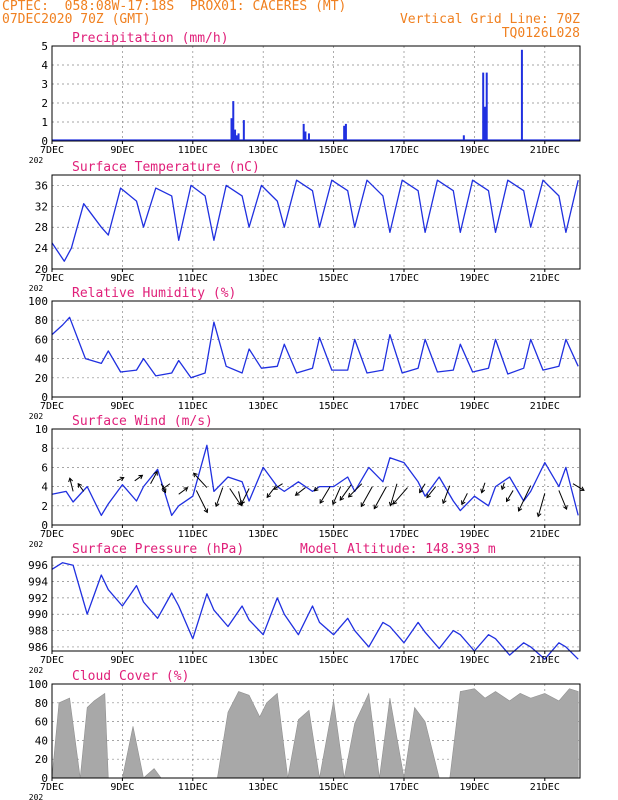  I want to click on y-tick-label: 1, so click(44, 122).